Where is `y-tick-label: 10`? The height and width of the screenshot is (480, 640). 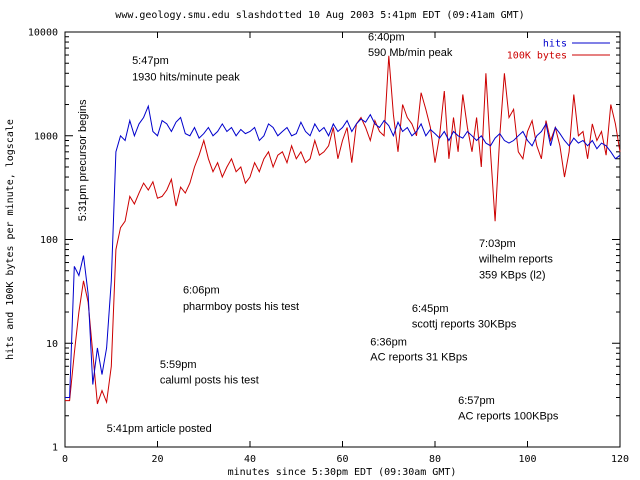
y-tick-label: 10 is located at coordinates (52, 344).